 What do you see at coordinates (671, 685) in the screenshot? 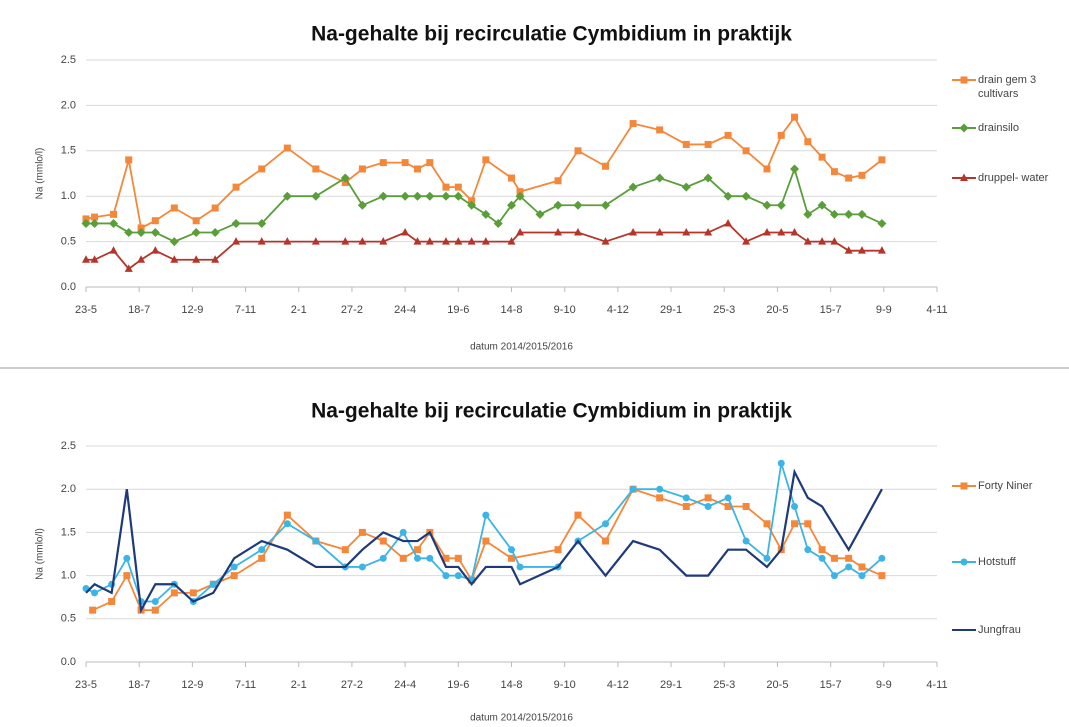
I see `x-tick-label: 29-1` at bounding box center [671, 685].